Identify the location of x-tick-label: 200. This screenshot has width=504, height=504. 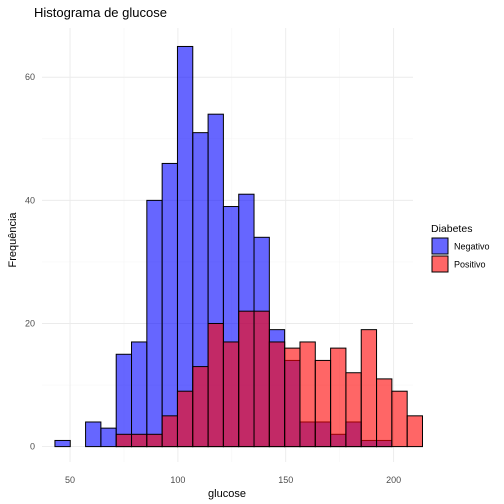
(393, 480).